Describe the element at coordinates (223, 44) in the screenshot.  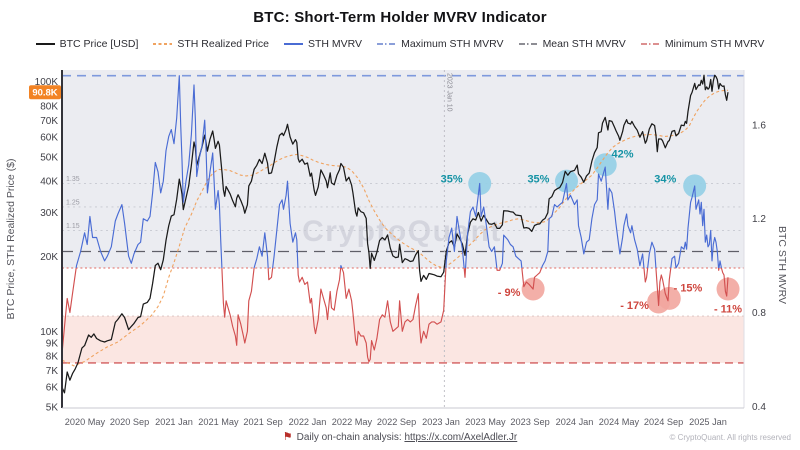
I see `legend-label: STH Realized Price` at that location.